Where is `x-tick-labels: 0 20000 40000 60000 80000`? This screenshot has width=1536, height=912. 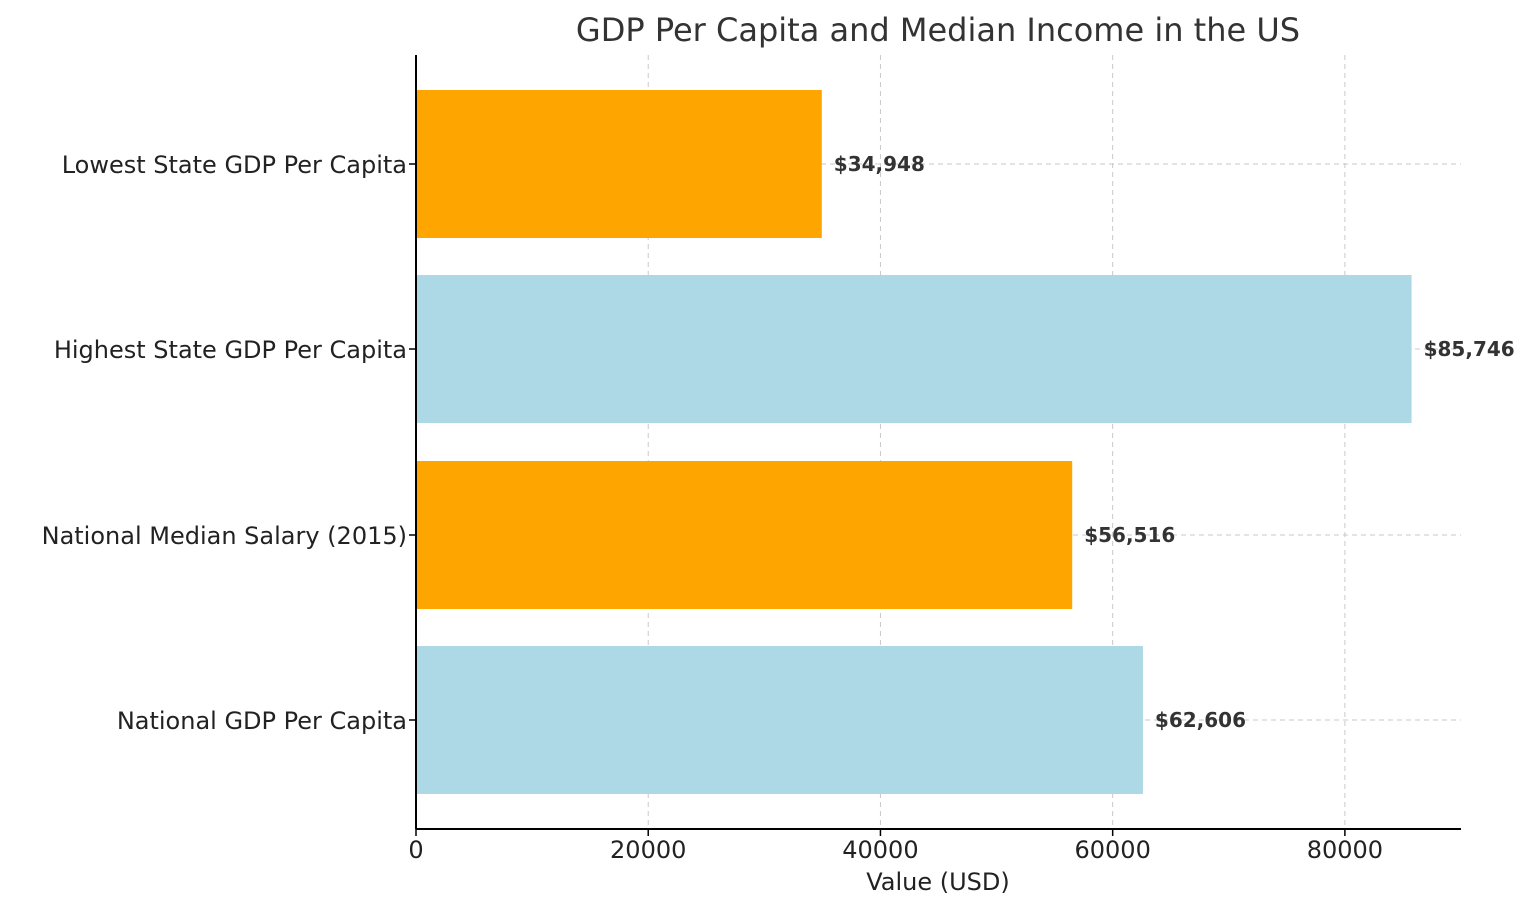 x-tick-labels: 0 20000 40000 60000 80000 is located at coordinates (895, 846).